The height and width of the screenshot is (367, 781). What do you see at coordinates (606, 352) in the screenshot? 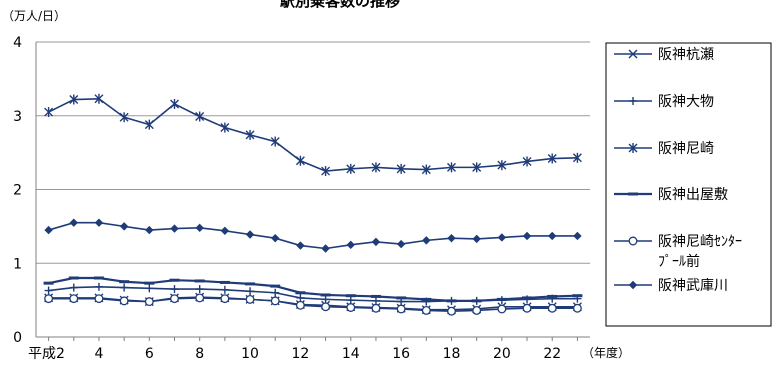
I see `x-axis-unit-label: （年度）` at bounding box center [606, 352].